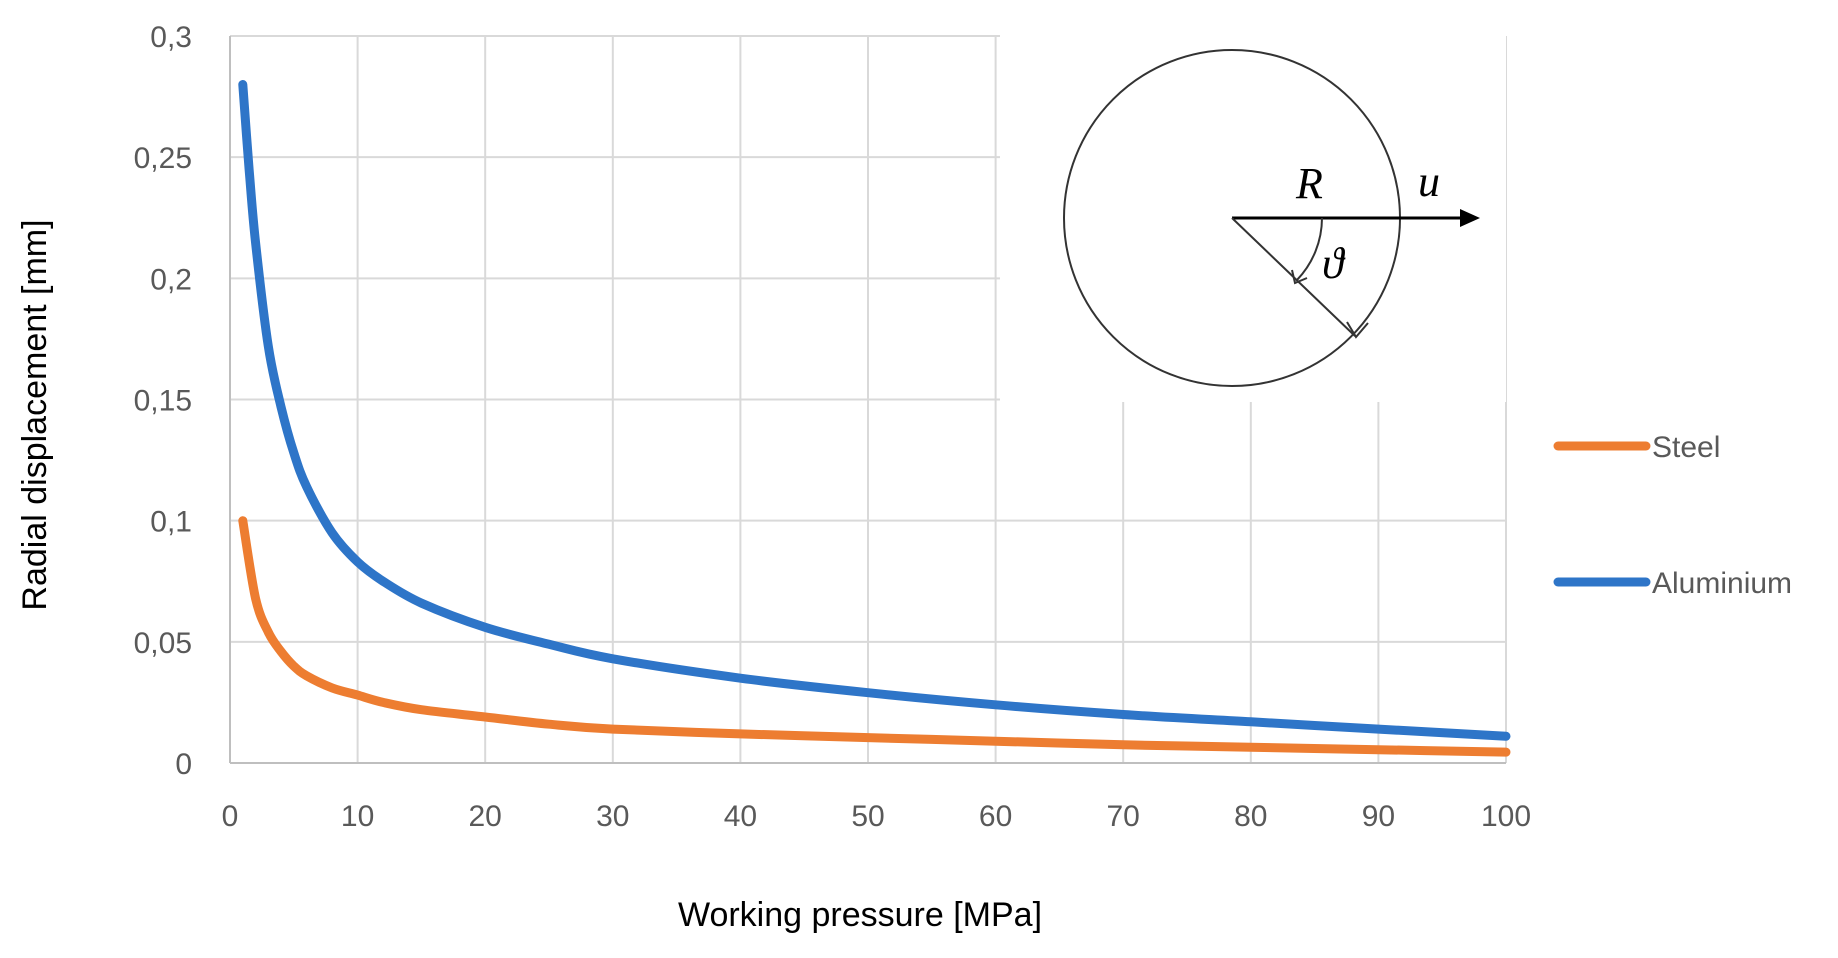 This screenshot has height=958, width=1838. Describe the element at coordinates (860, 915) in the screenshot. I see `x-axis-title: Working pressure [MPa]` at that location.